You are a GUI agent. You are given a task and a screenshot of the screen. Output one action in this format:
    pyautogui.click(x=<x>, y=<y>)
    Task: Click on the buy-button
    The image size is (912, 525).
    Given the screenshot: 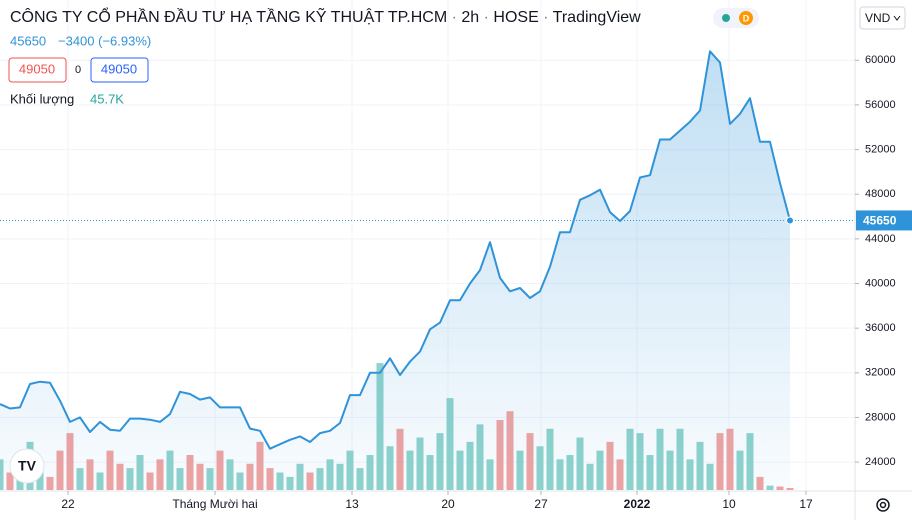 What is the action you would take?
    pyautogui.click(x=119, y=70)
    